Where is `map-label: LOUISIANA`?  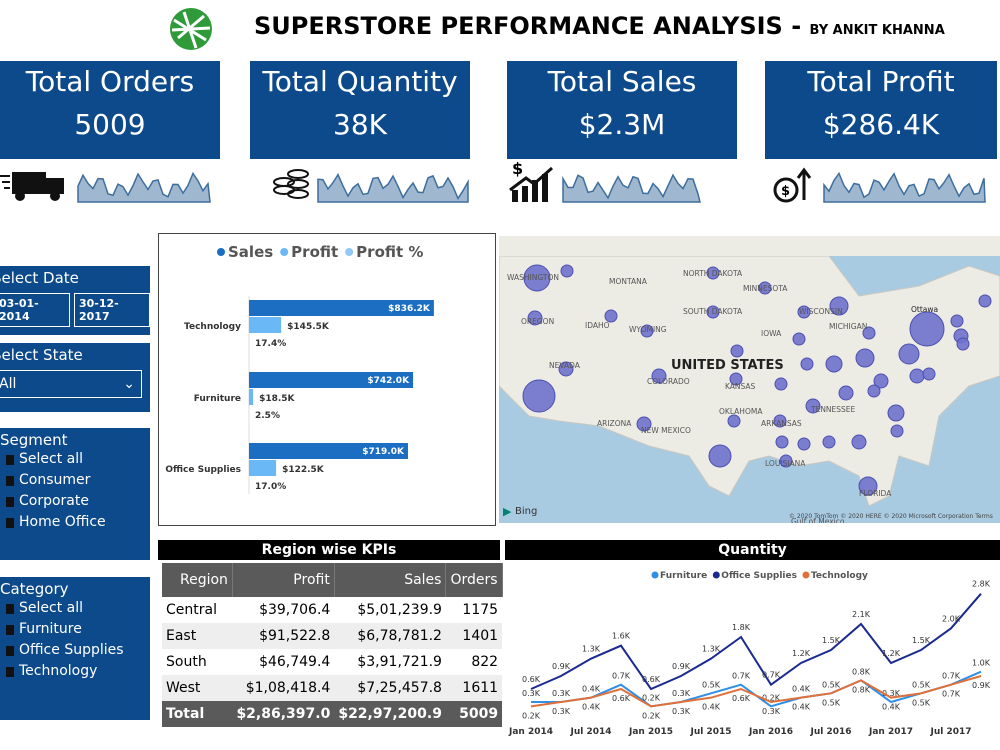
map-label: LOUISIANA is located at coordinates (785, 463).